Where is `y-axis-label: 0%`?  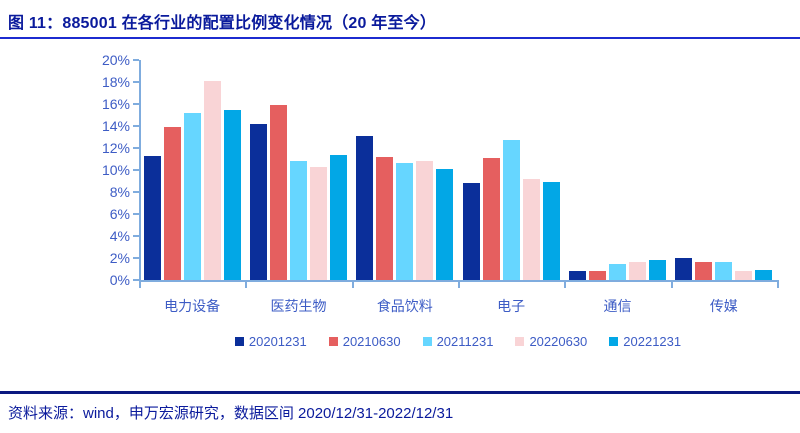
y-axis-label: 0% is located at coordinates (119, 280).